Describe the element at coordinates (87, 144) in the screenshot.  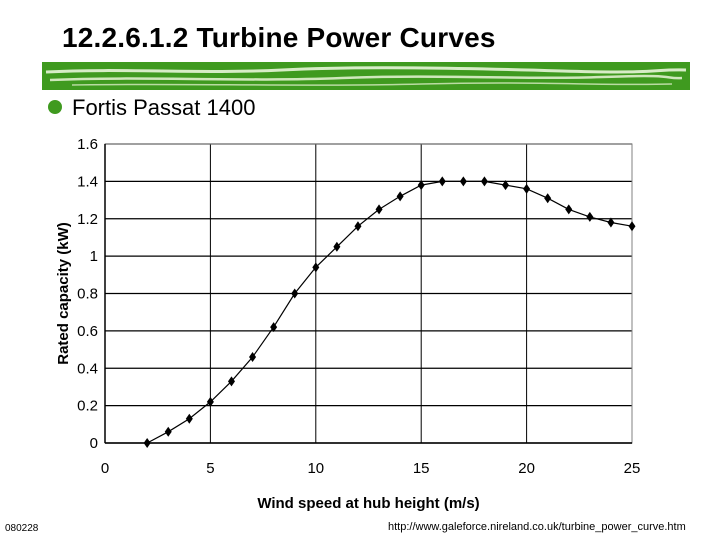
I see `y-tick-label: 1.6` at that location.